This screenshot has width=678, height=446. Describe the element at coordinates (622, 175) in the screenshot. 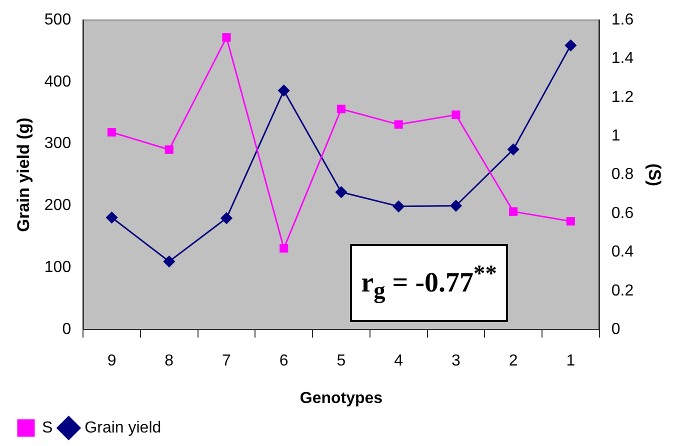

I see `y2-tick-label: 0.8` at that location.